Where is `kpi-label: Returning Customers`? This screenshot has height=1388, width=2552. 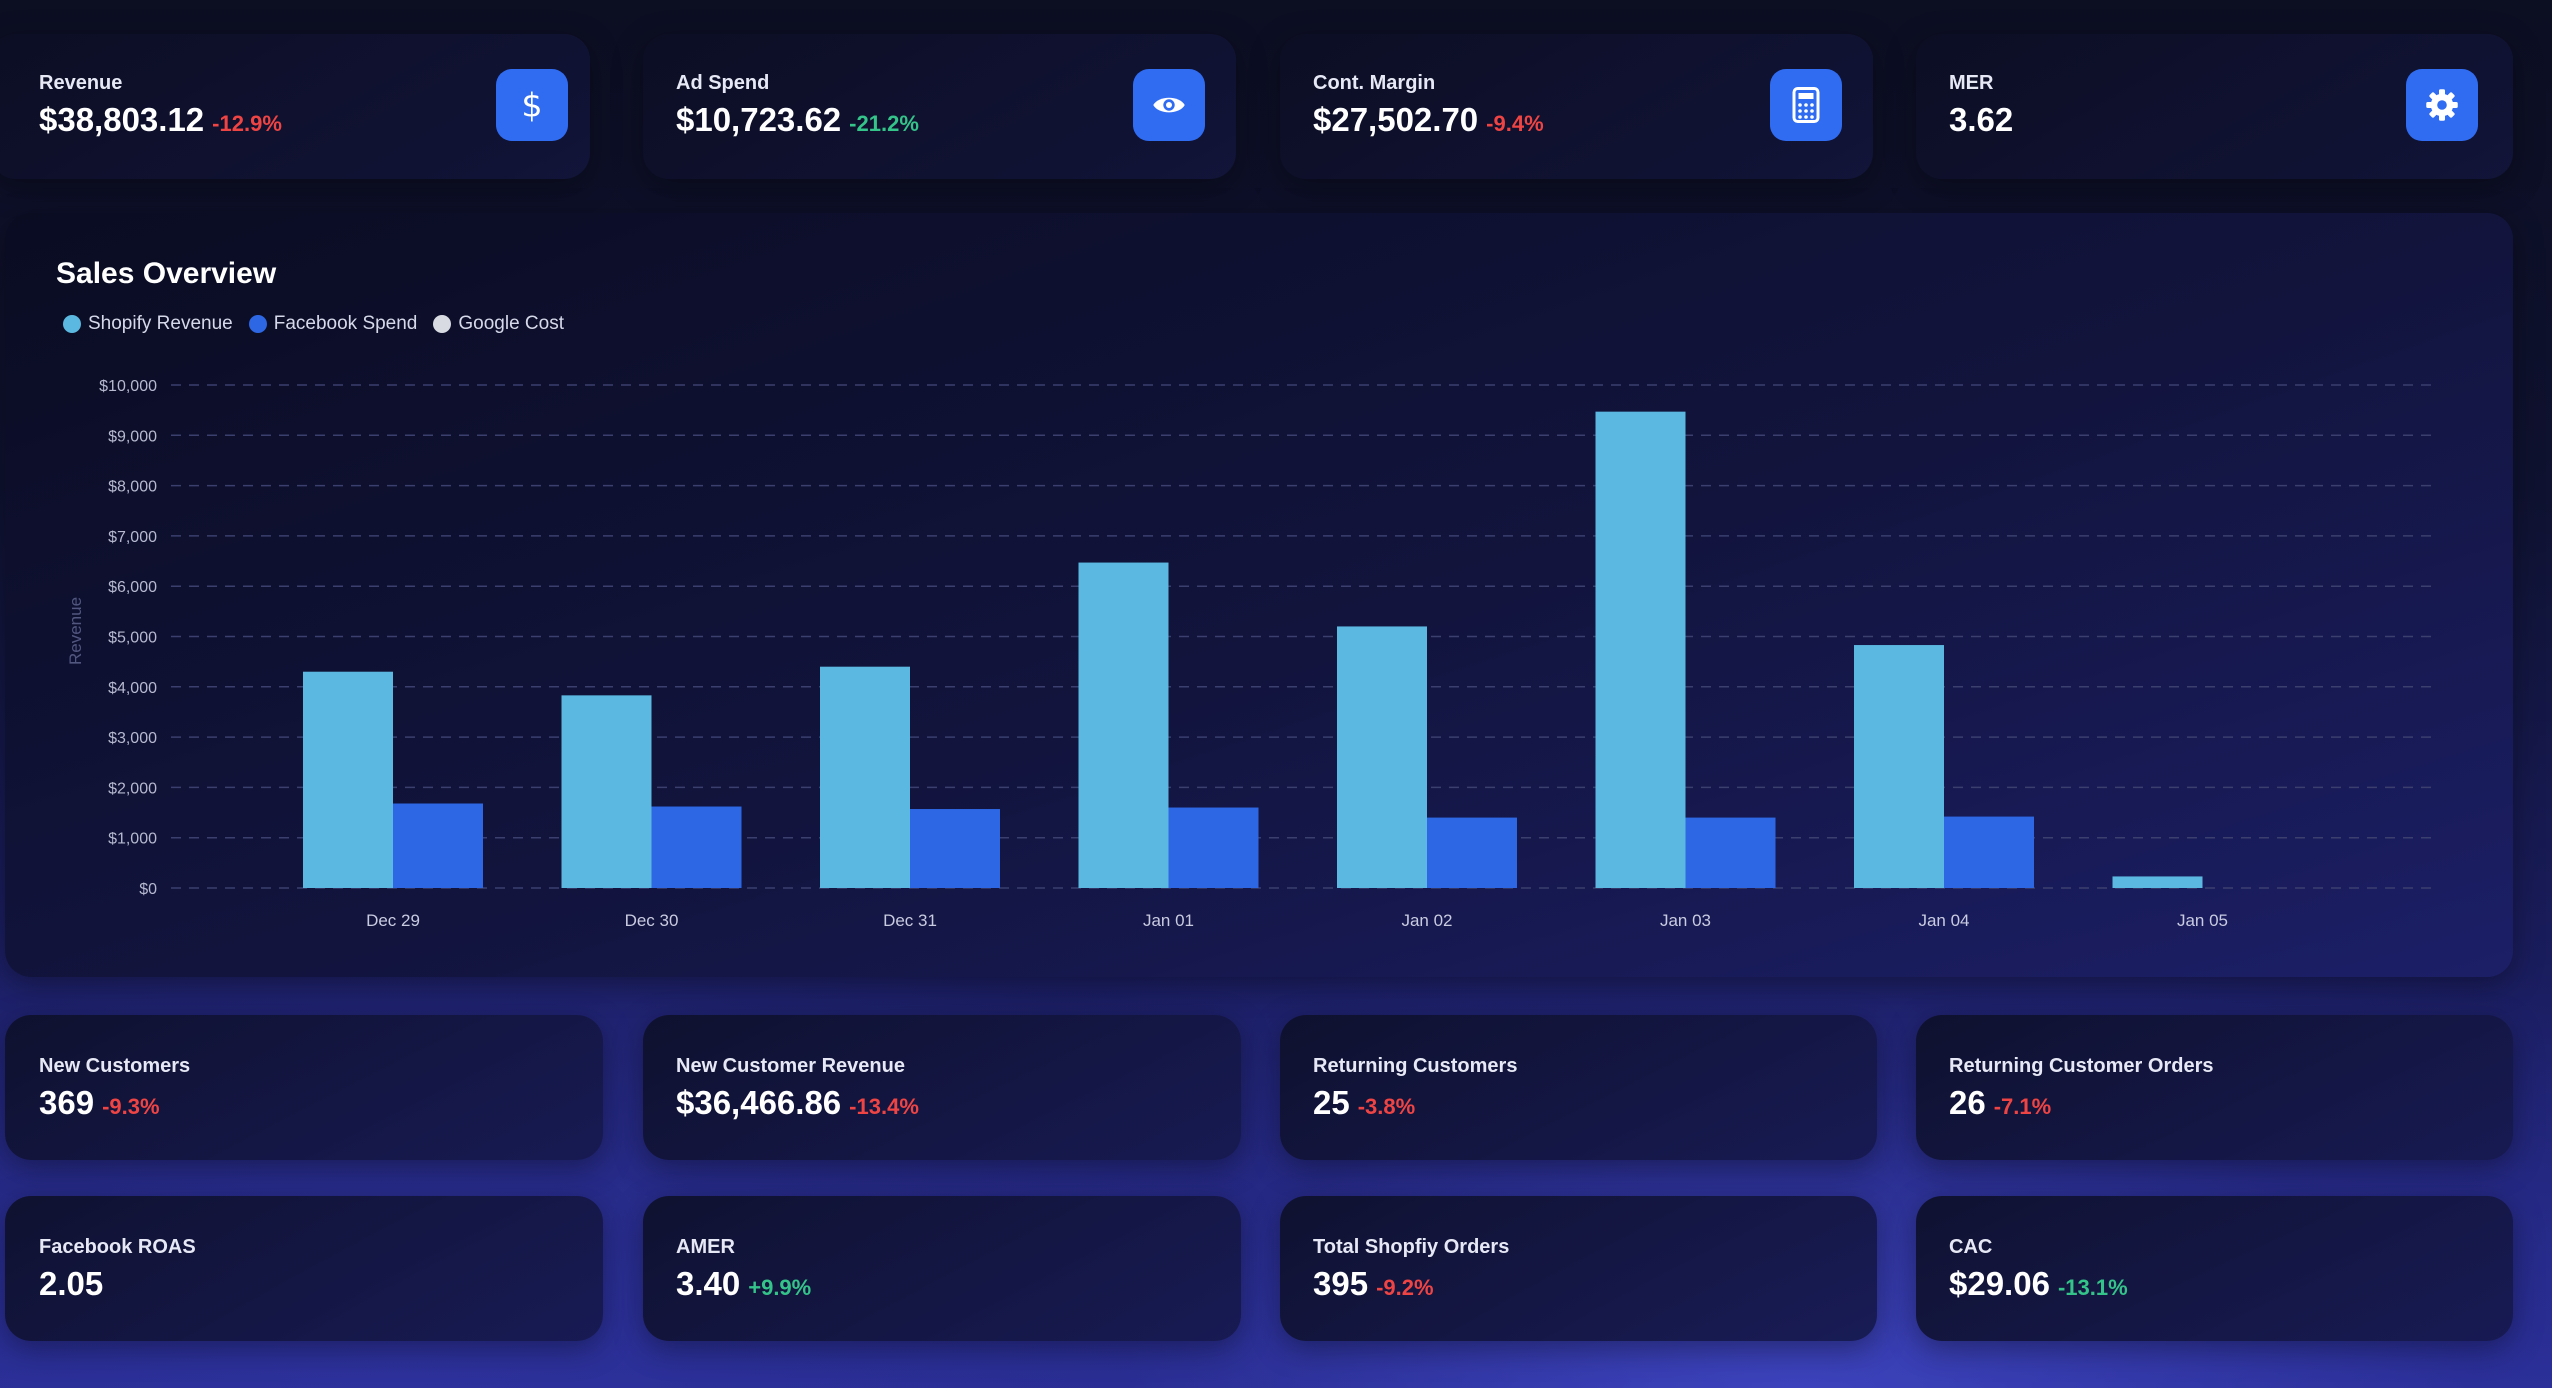
kpi-label: Returning Customers is located at coordinates (1415, 1066).